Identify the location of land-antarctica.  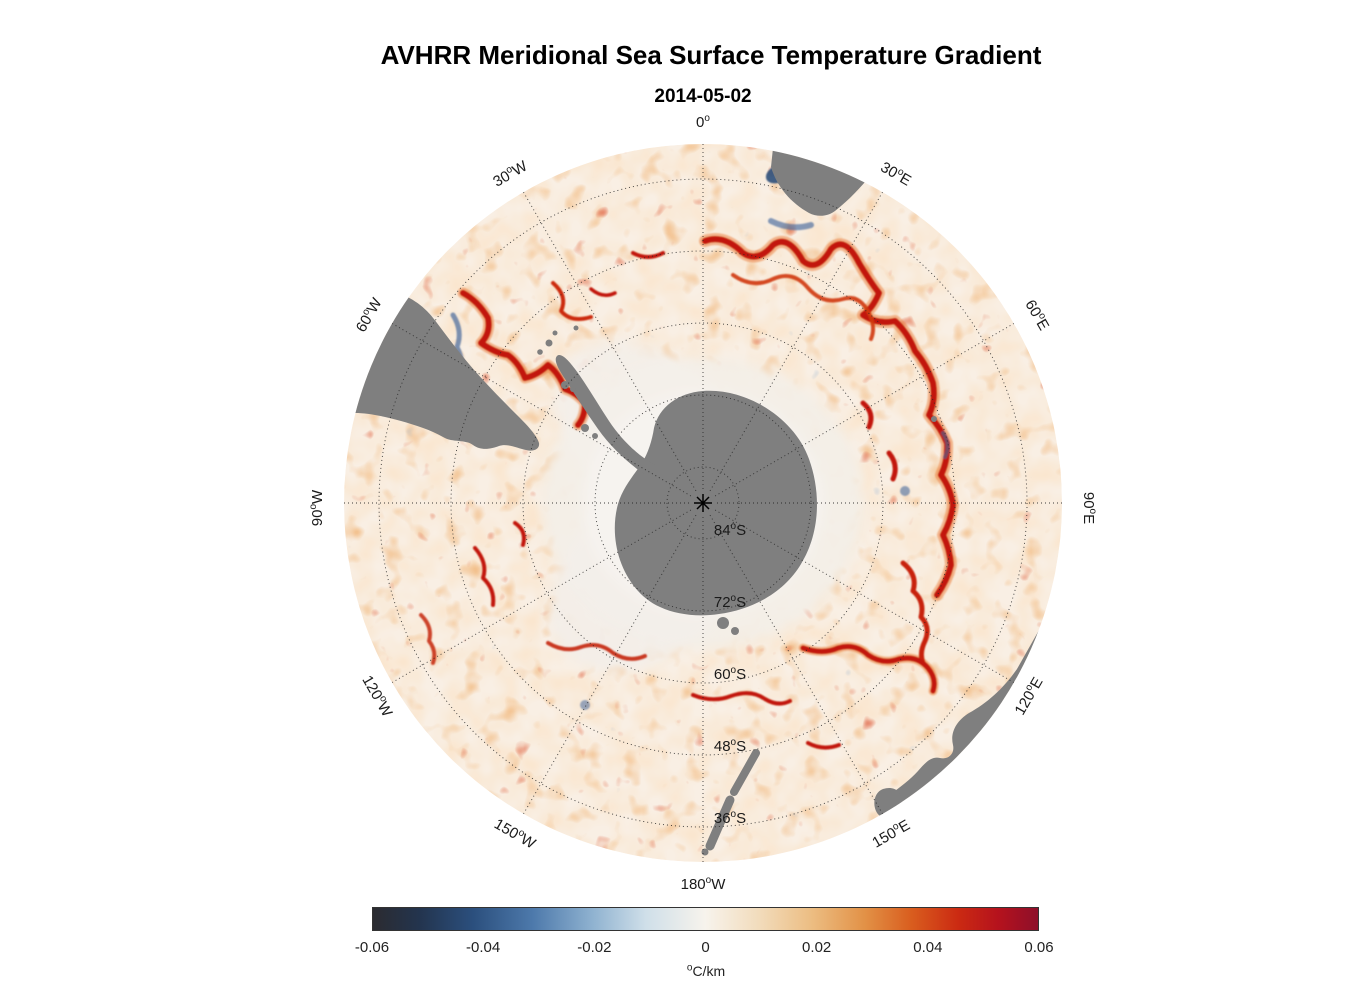
(715, 503).